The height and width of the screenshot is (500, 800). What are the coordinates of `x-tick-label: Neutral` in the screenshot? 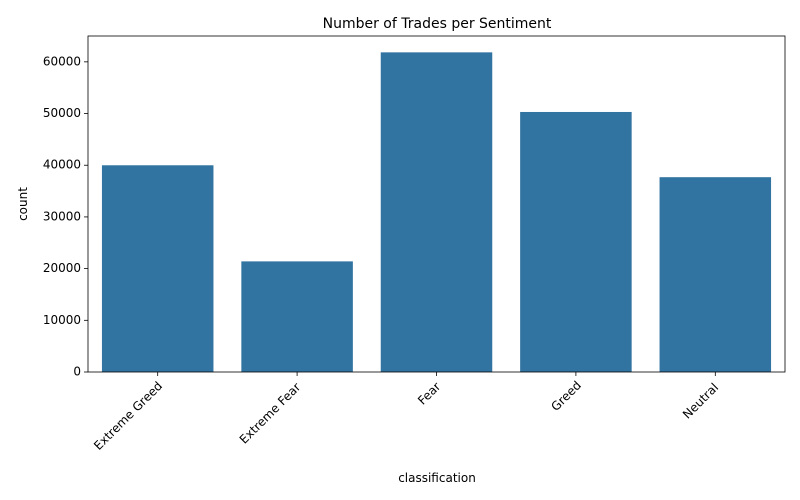 It's located at (700, 400).